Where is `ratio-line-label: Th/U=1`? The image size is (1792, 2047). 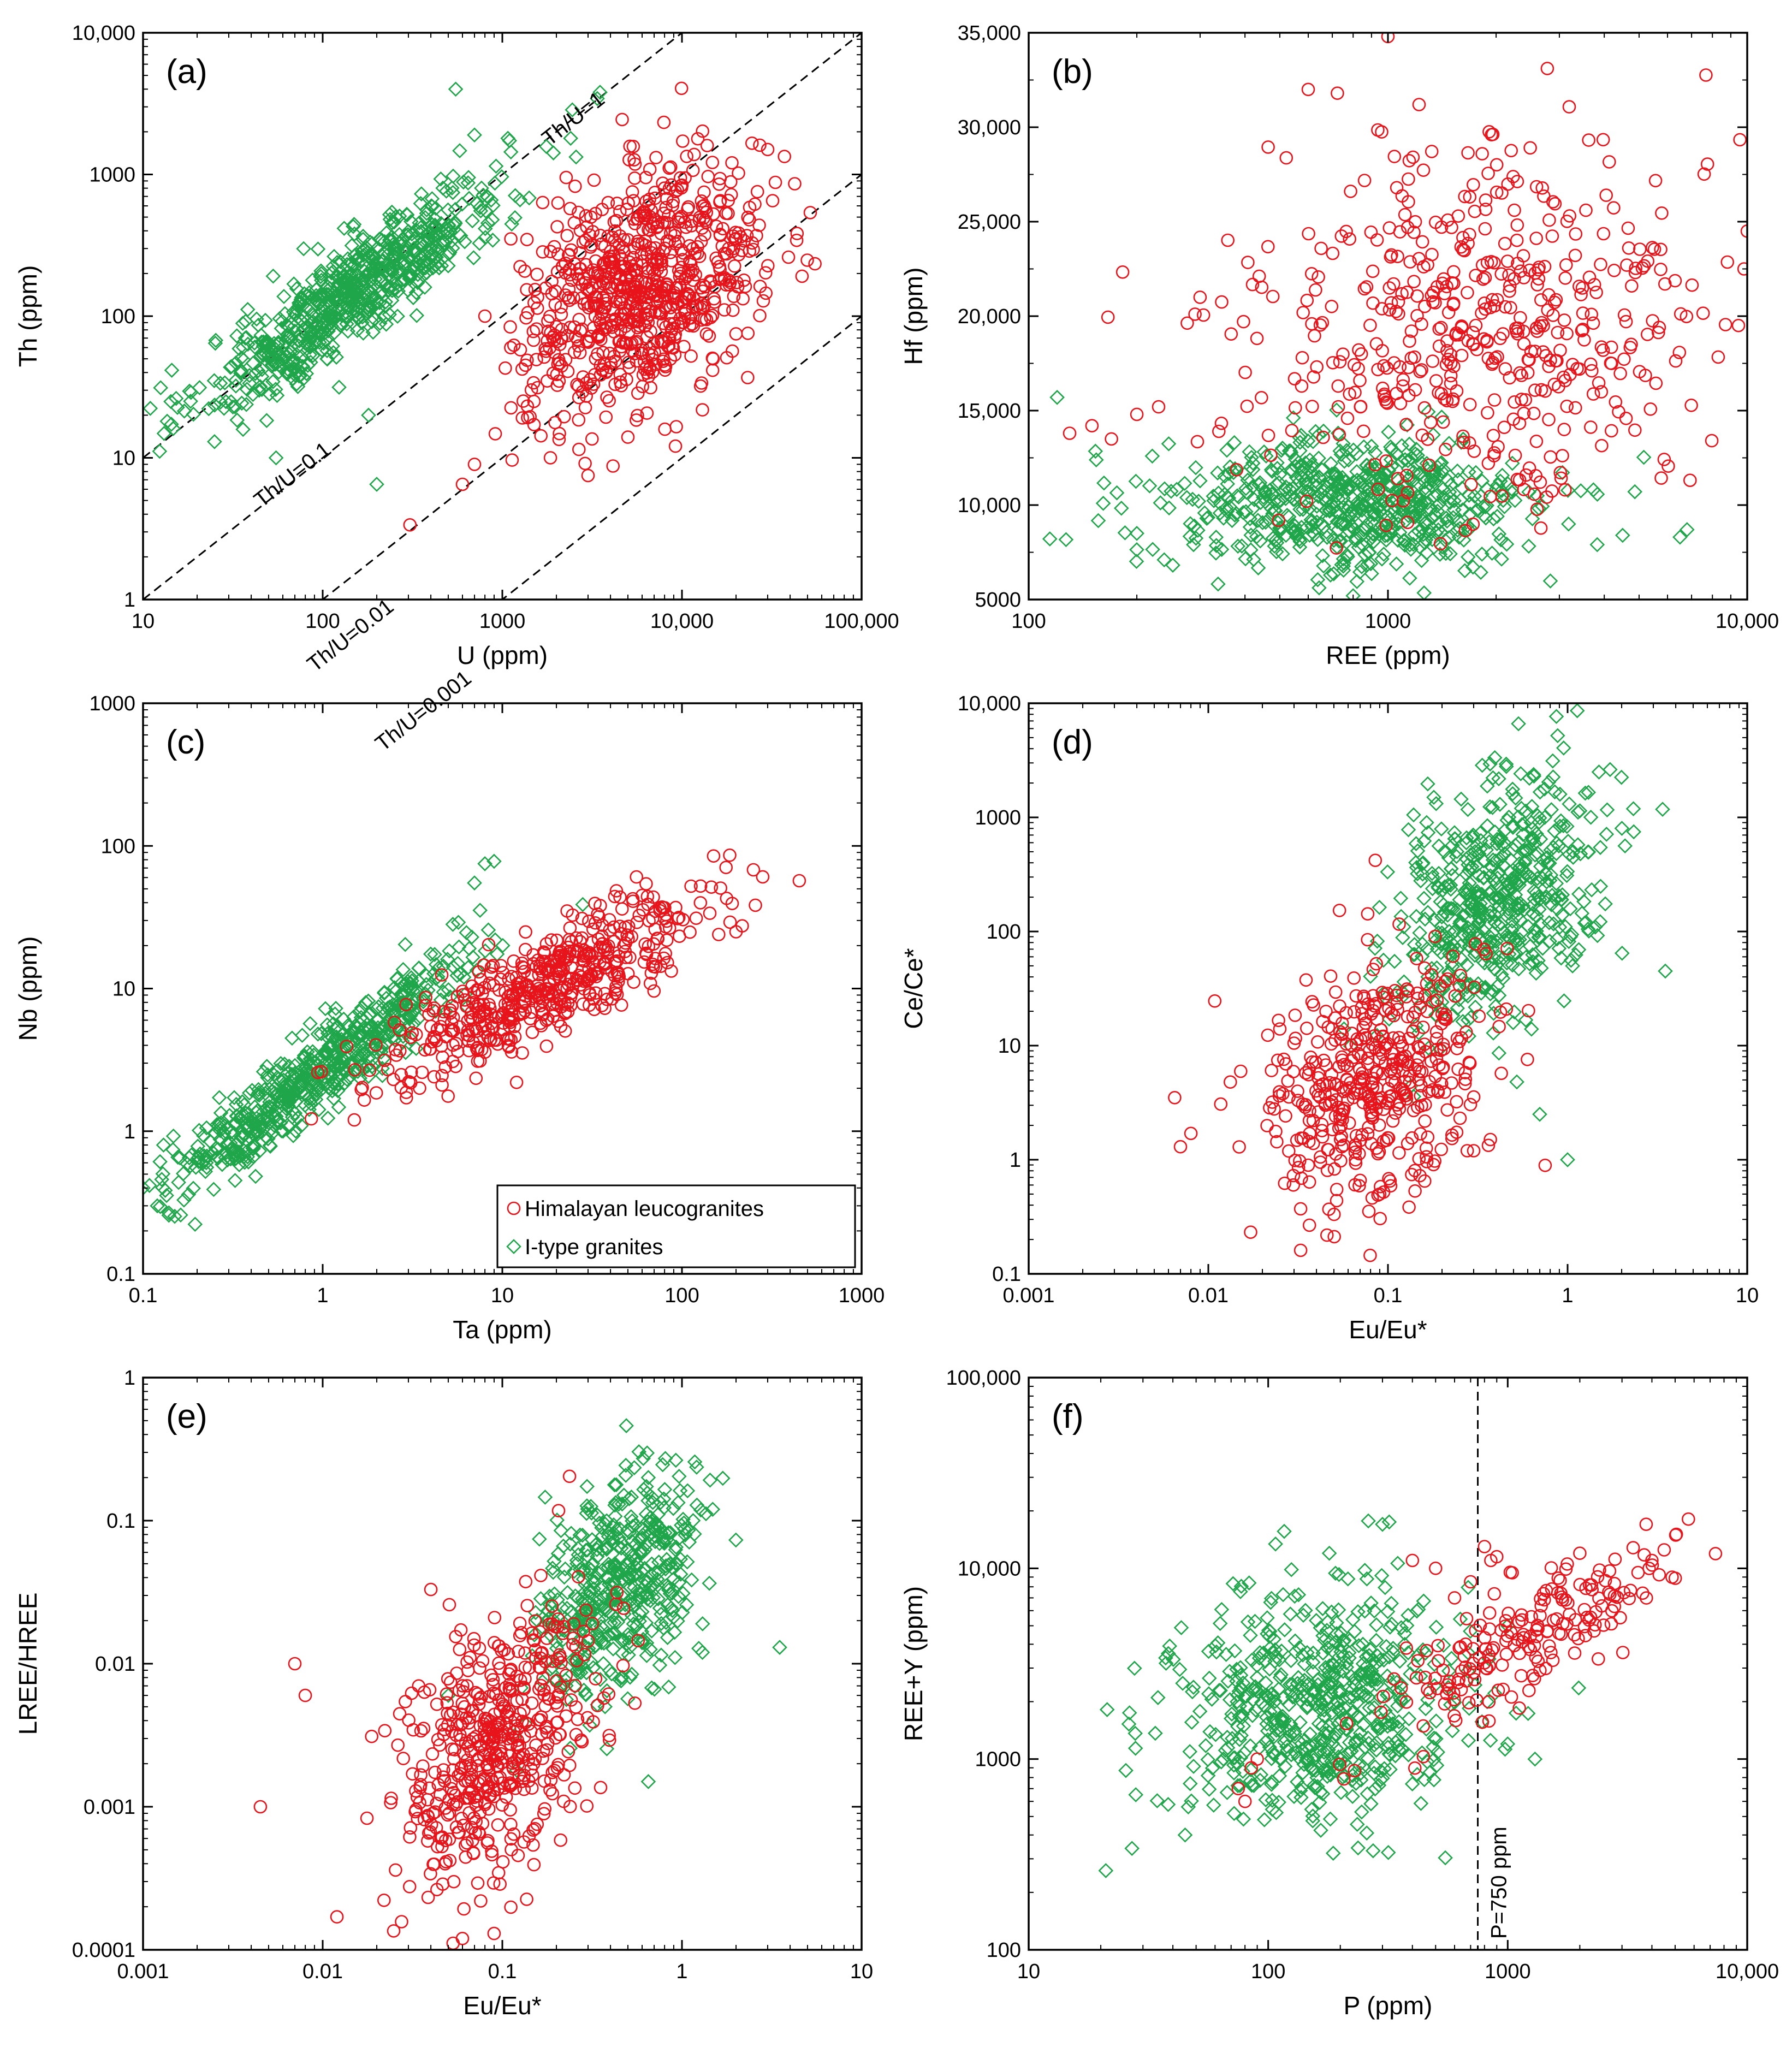
ratio-line-label: Th/U=1 is located at coordinates (573, 119).